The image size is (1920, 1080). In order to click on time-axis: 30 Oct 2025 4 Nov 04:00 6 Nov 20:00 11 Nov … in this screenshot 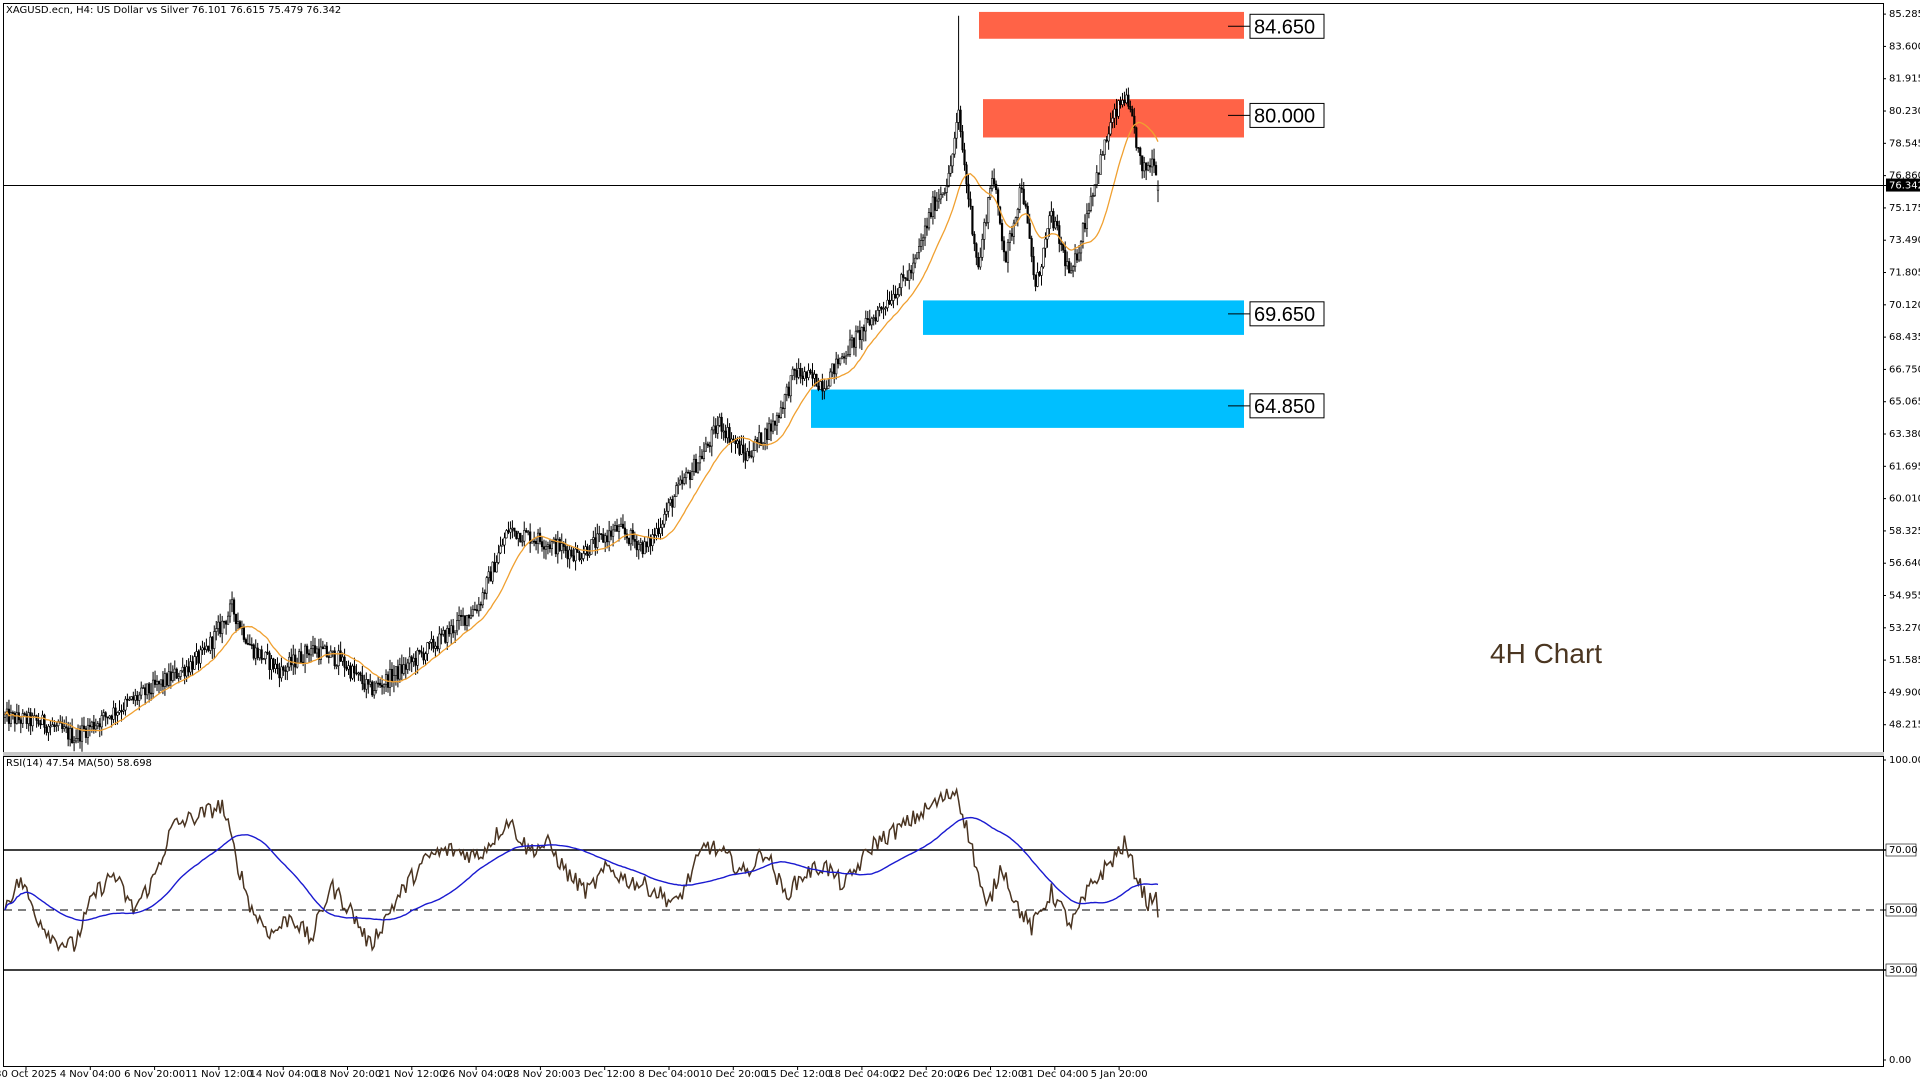, I will do `click(574, 1073)`.